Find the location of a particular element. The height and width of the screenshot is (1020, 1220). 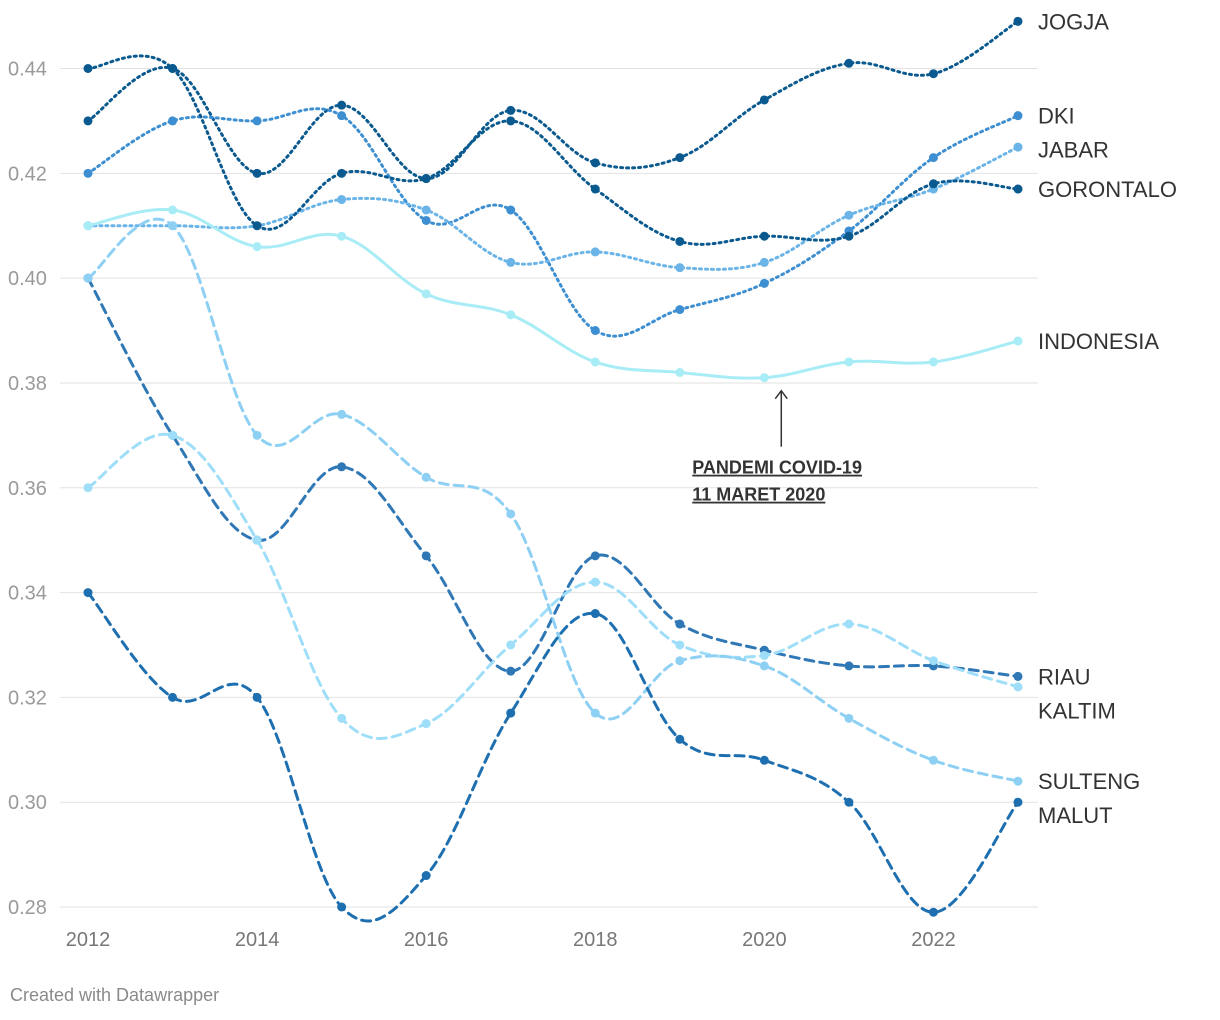

y-tick-label: 0.30 is located at coordinates (27, 803).